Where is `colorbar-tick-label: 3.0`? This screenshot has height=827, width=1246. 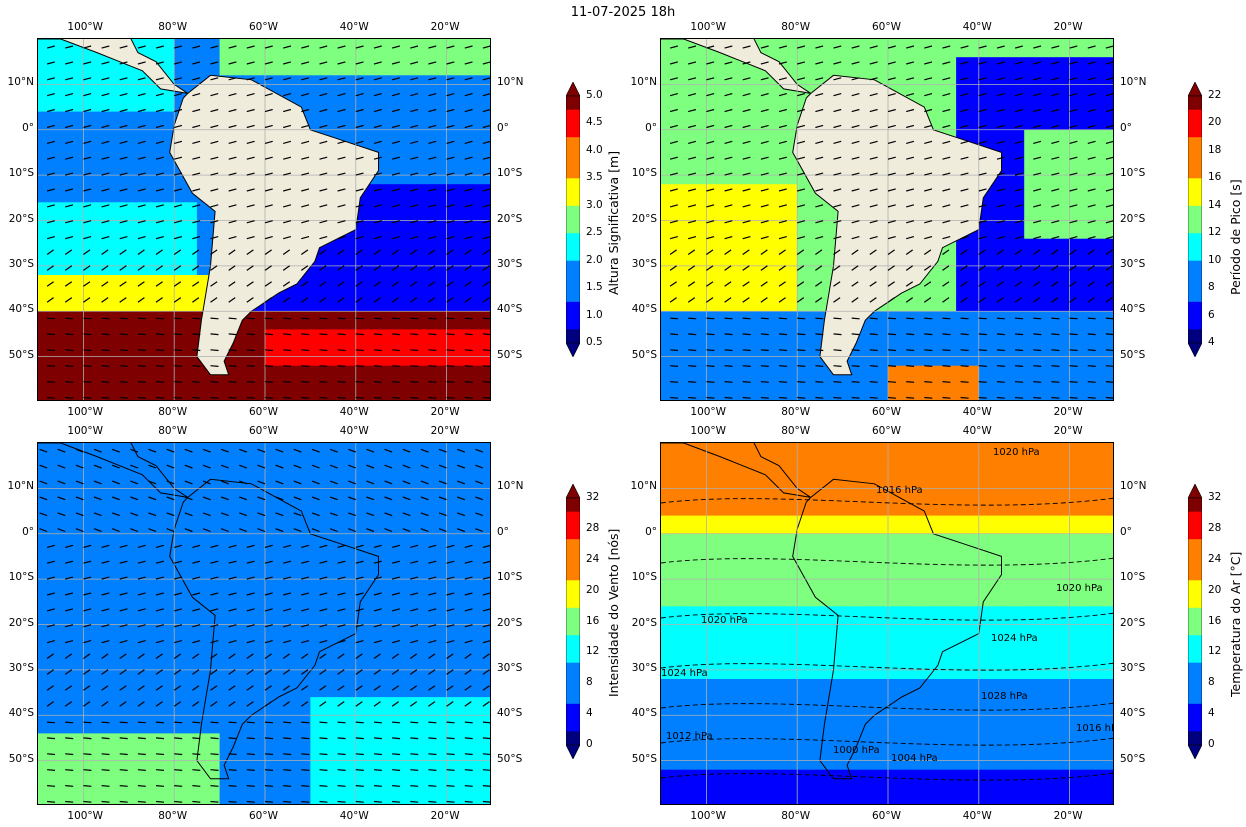 colorbar-tick-label: 3.0 is located at coordinates (594, 204).